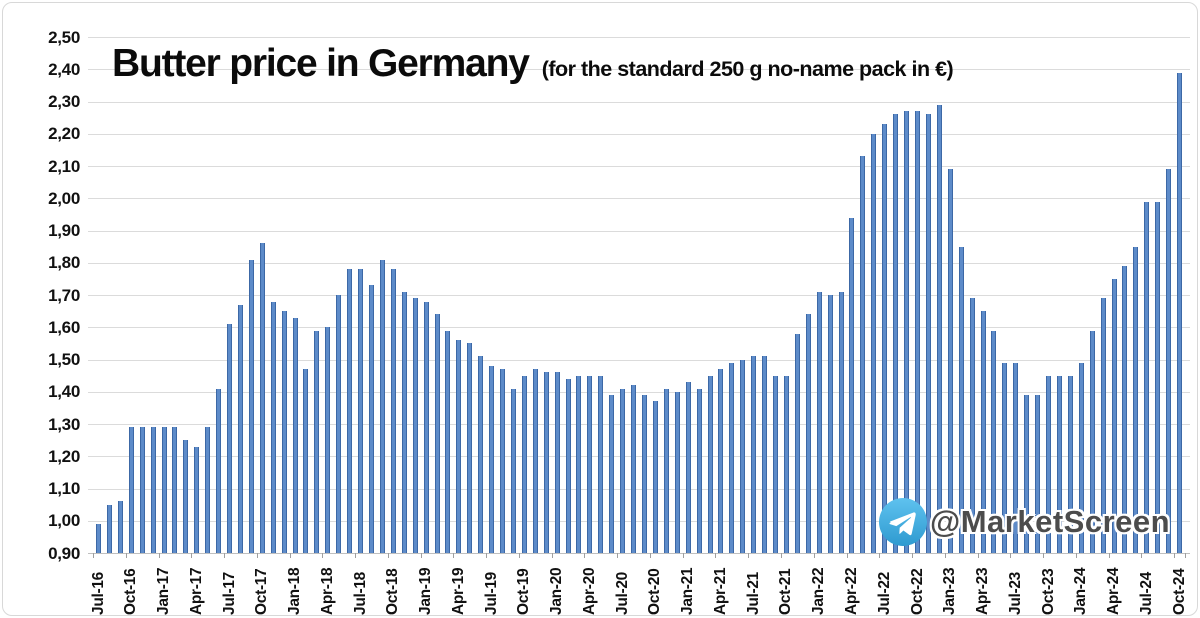 The height and width of the screenshot is (618, 1200). Describe the element at coordinates (917, 591) in the screenshot. I see `x-axis-label: Oct-22` at that location.